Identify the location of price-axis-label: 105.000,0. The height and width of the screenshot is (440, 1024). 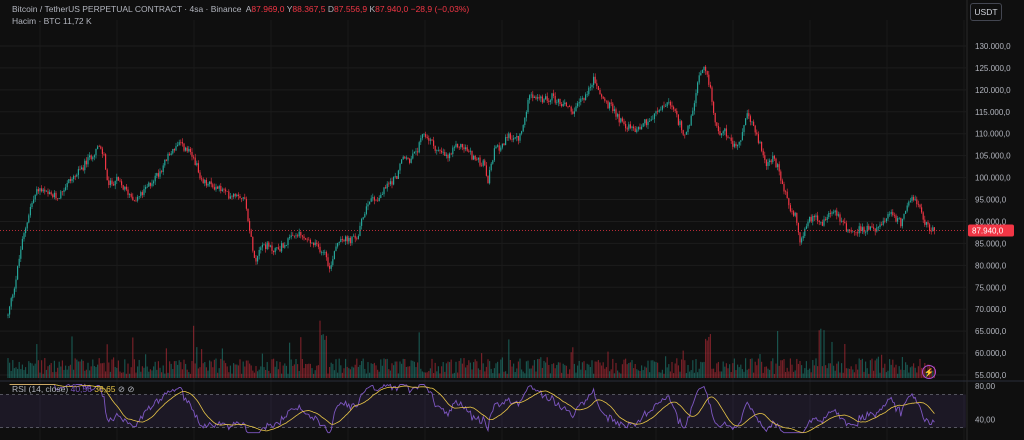
(993, 156).